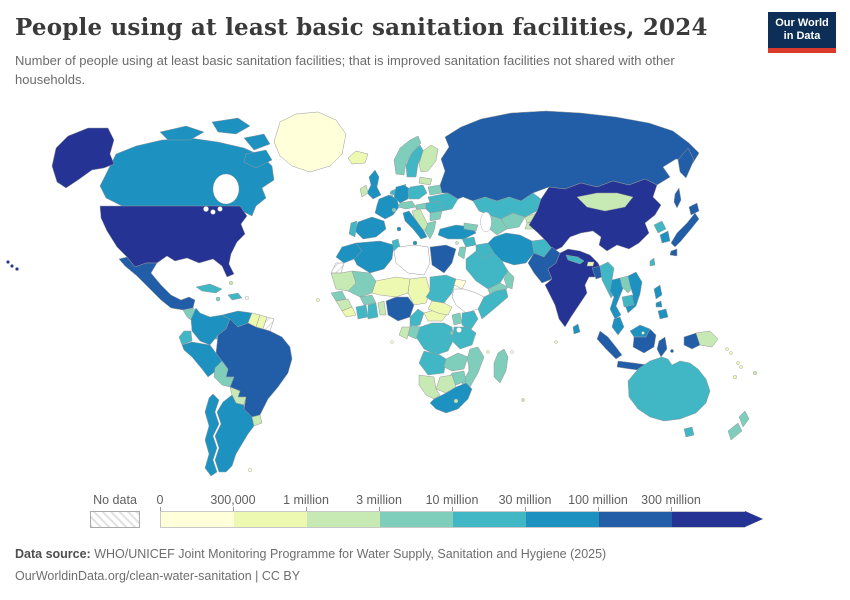  Describe the element at coordinates (802, 32) in the screenshot. I see `owid-logo: Our World in Data` at that location.